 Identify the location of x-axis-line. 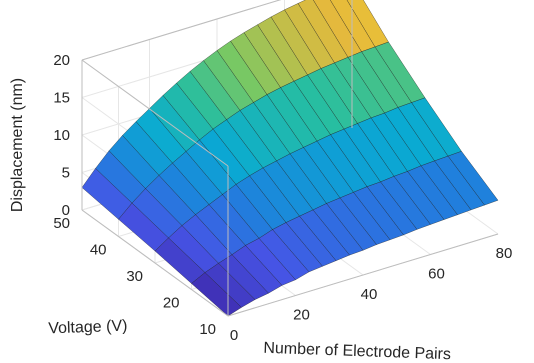
(363, 275).